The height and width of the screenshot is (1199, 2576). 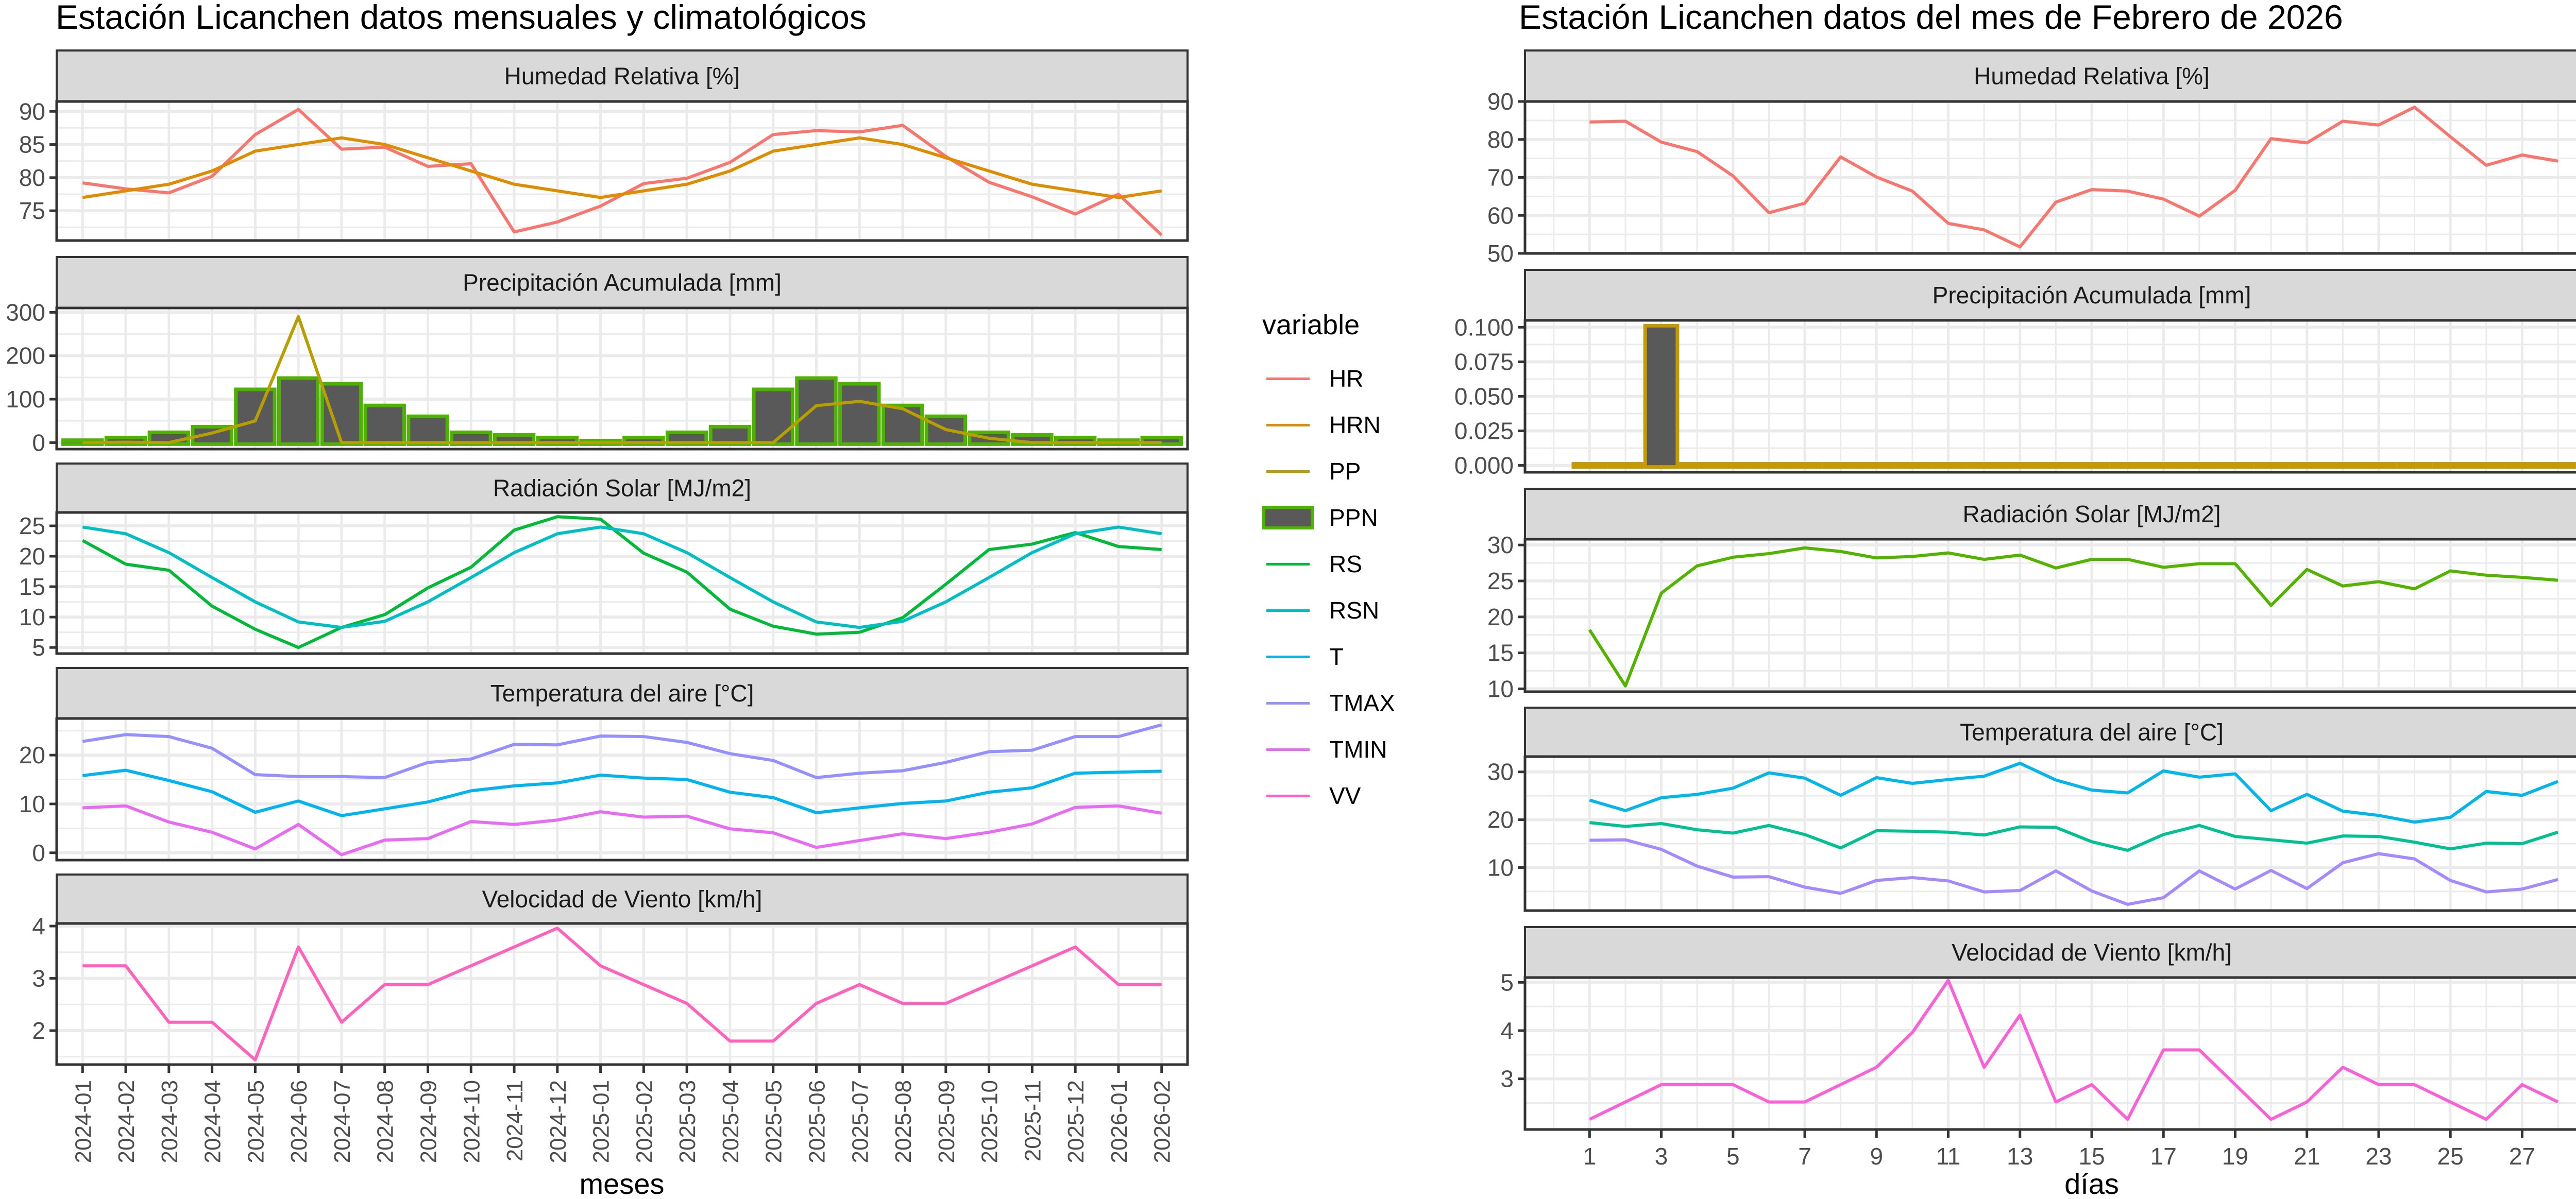 I want to click on facet-strip-label: Temperatura del aire [°C], so click(x=622, y=693).